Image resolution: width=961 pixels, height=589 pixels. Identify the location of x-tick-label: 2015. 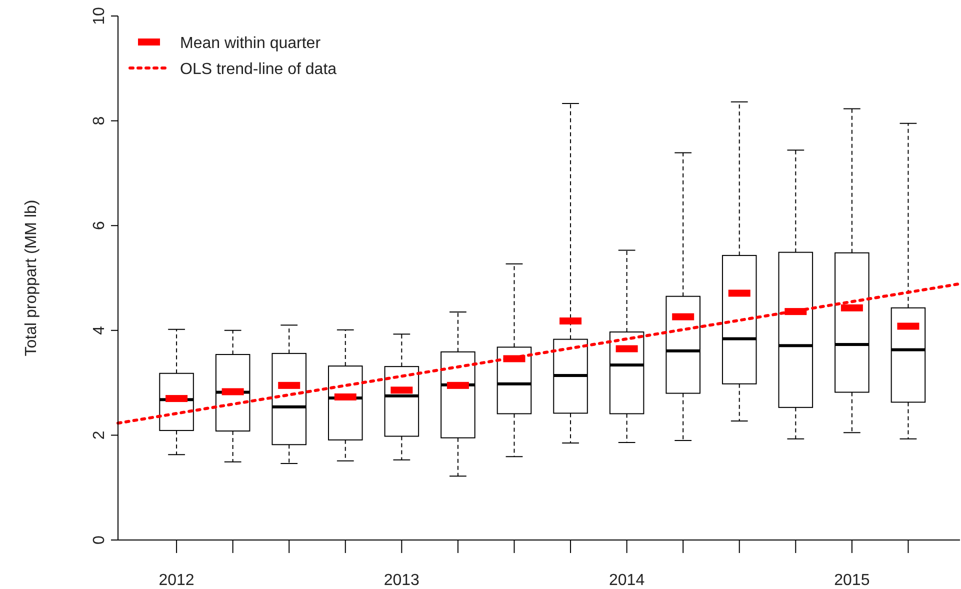
(852, 580).